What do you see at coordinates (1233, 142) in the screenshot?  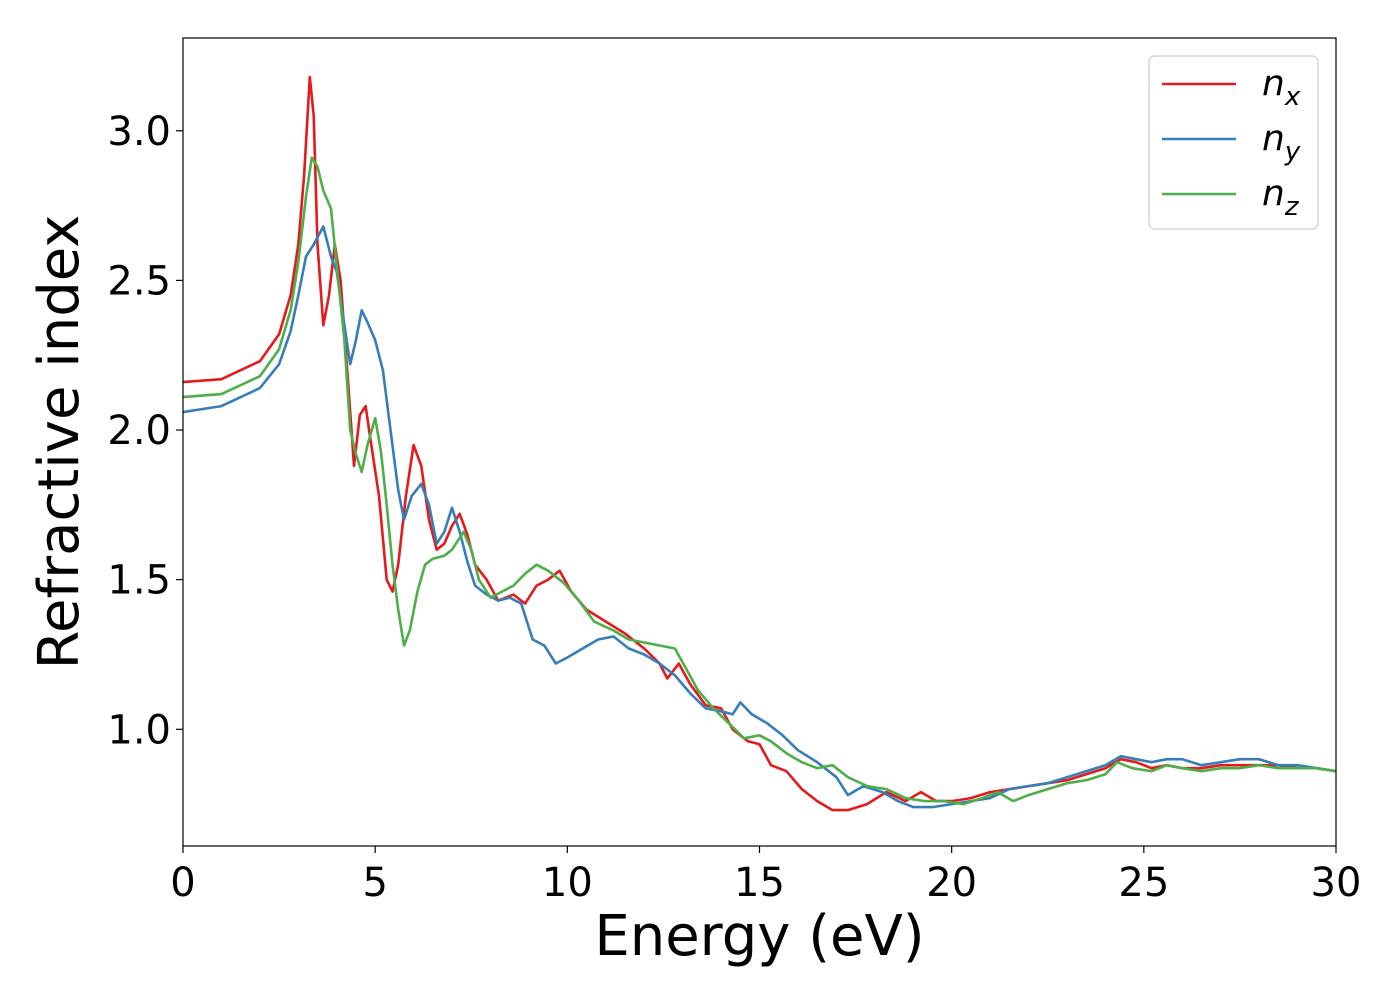 I see `legend-box` at bounding box center [1233, 142].